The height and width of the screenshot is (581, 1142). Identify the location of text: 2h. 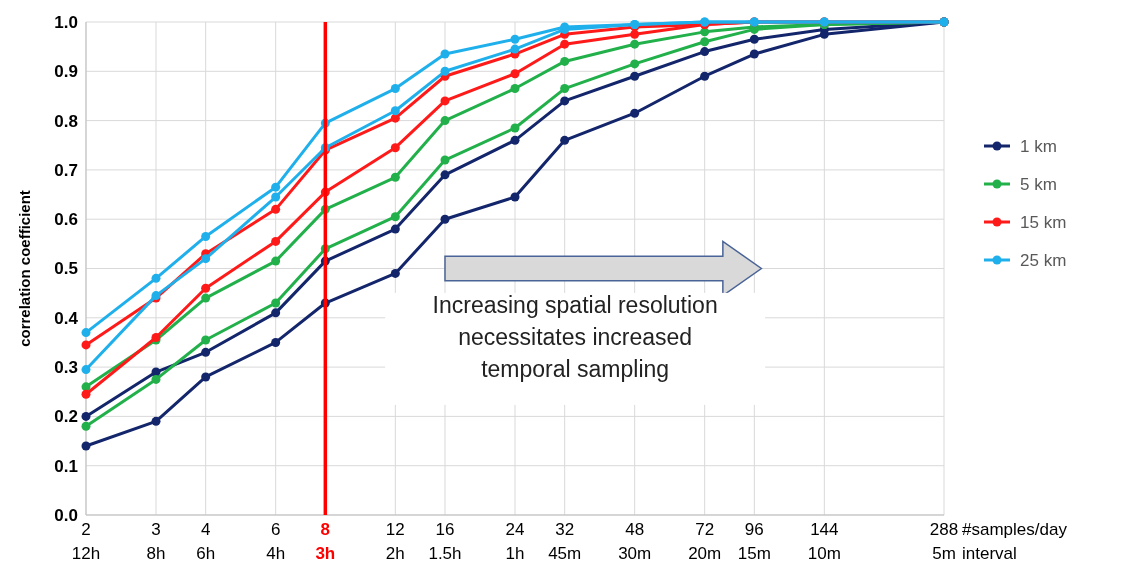
(395, 553).